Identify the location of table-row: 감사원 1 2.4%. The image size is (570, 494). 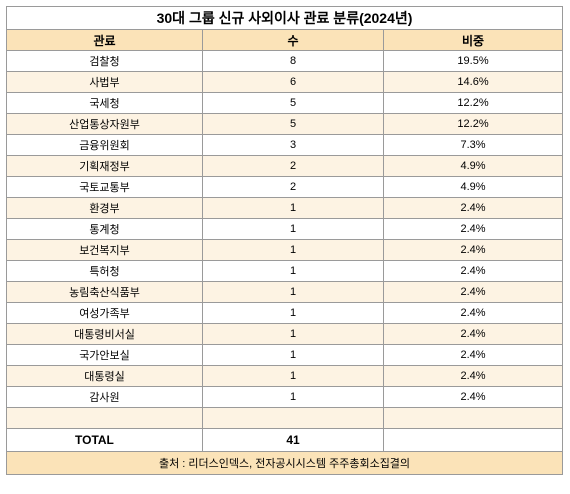
(285, 397).